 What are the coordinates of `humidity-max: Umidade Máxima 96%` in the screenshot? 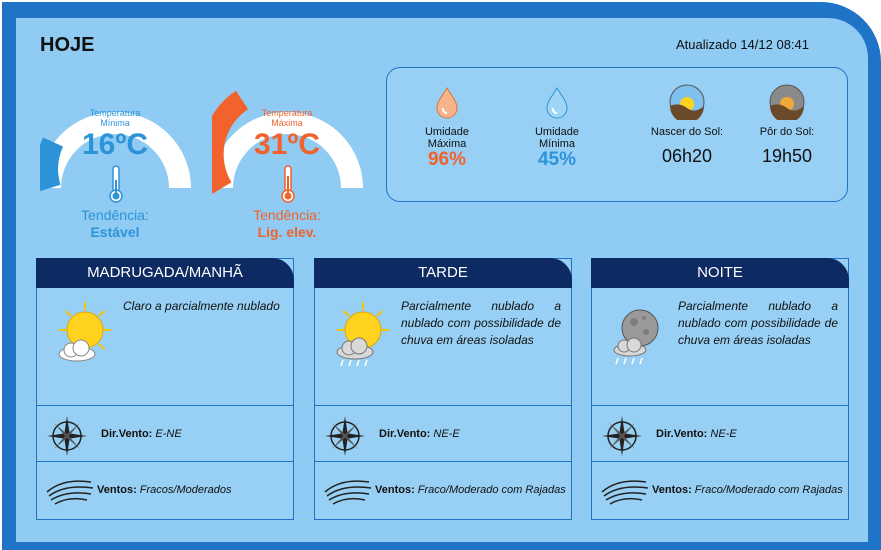 It's located at (447, 127).